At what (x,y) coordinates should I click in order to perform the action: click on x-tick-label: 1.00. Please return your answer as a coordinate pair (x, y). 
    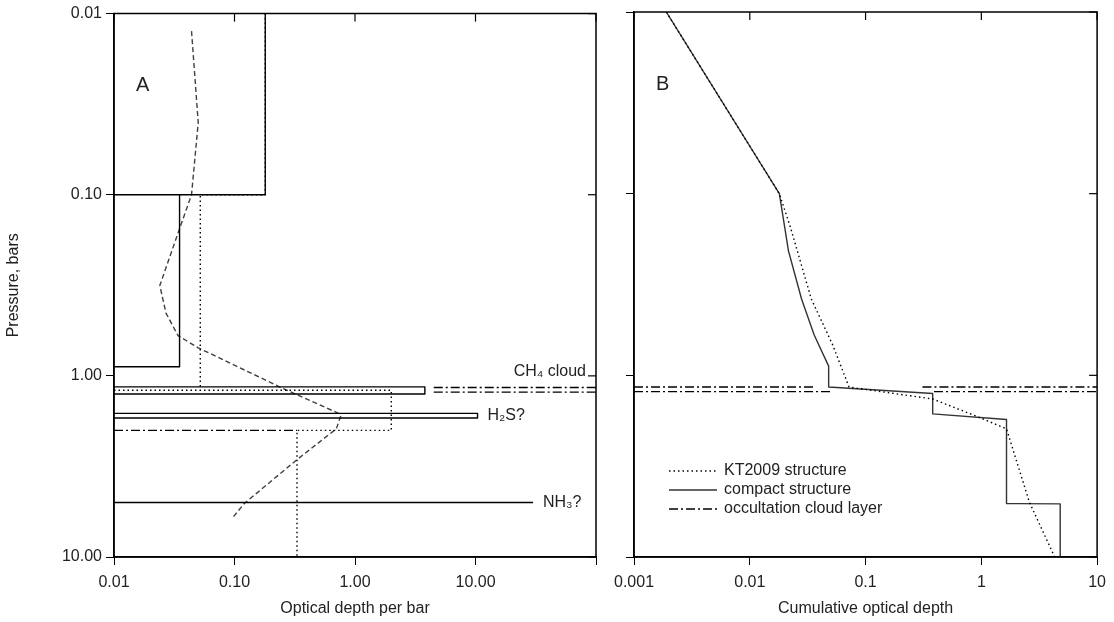
    Looking at the image, I should click on (355, 582).